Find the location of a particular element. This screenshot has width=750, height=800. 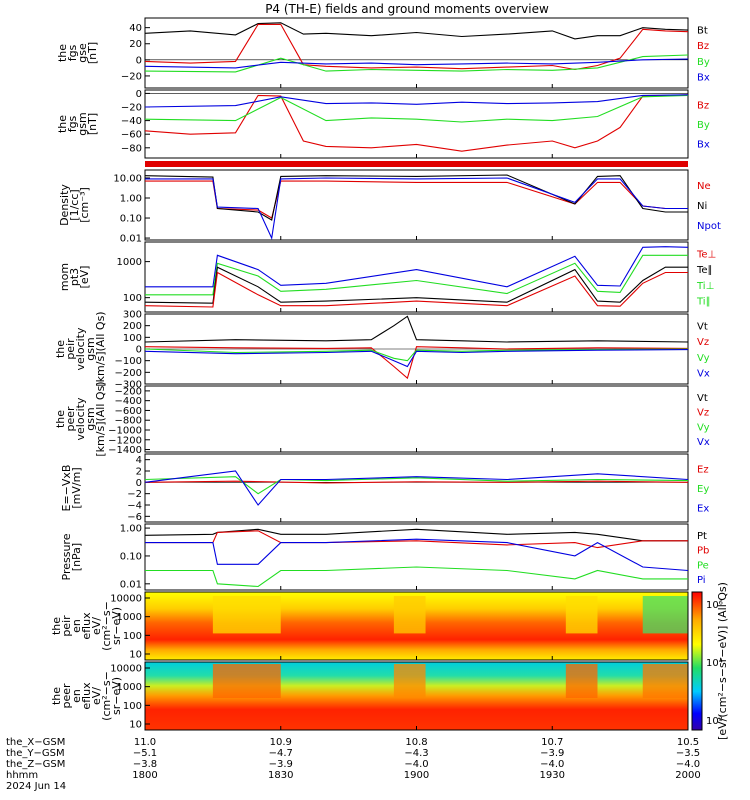

y-tick-label: 200 is located at coordinates (132, 326).